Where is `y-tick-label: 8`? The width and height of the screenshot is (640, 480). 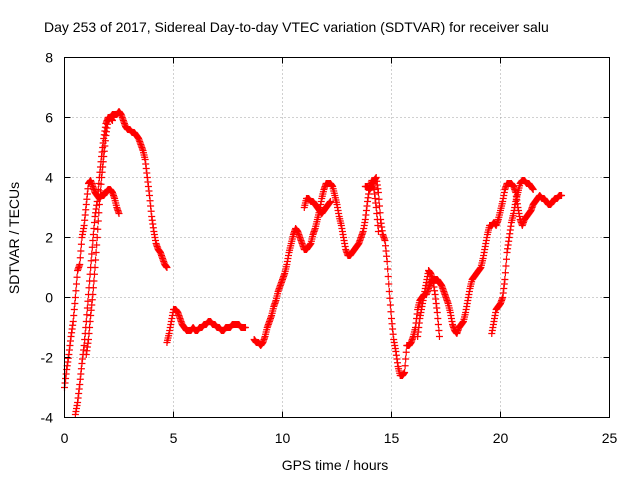 y-tick-label: 8 is located at coordinates (49, 58).